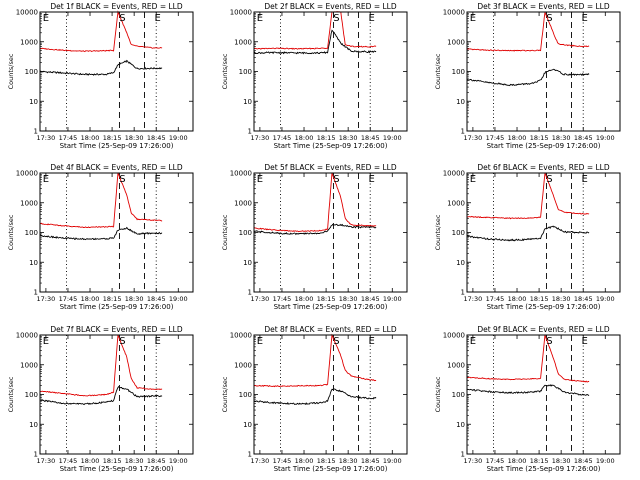  I want to click on panel-title: Det 7f BLACK = Events, RED = LLD, so click(116, 329).